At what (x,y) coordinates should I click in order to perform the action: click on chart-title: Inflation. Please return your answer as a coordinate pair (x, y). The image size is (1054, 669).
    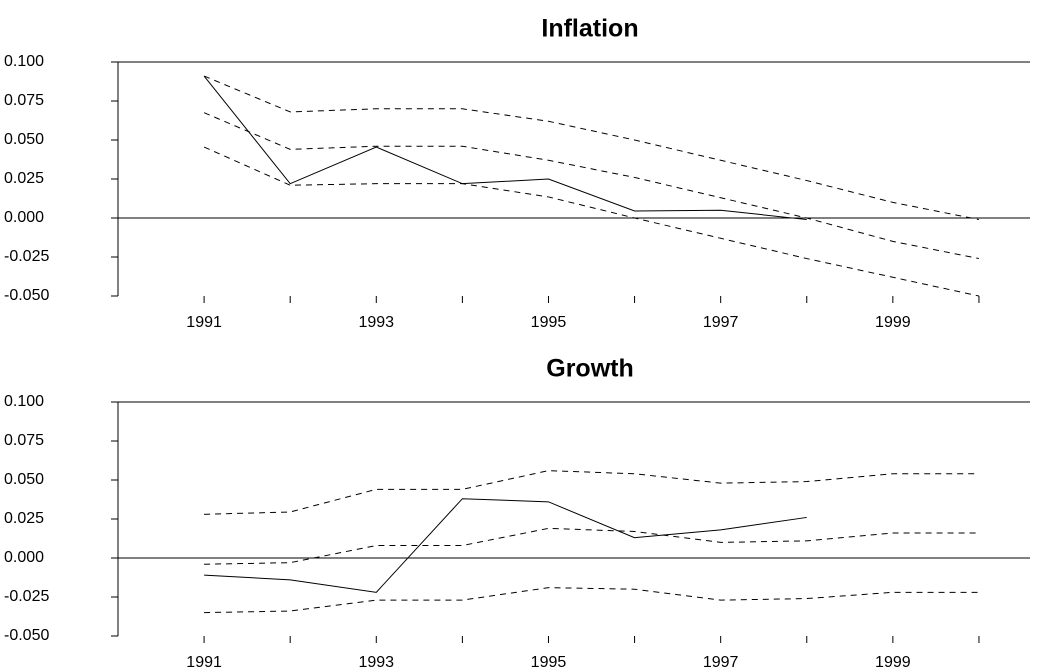
    Looking at the image, I should click on (589, 29).